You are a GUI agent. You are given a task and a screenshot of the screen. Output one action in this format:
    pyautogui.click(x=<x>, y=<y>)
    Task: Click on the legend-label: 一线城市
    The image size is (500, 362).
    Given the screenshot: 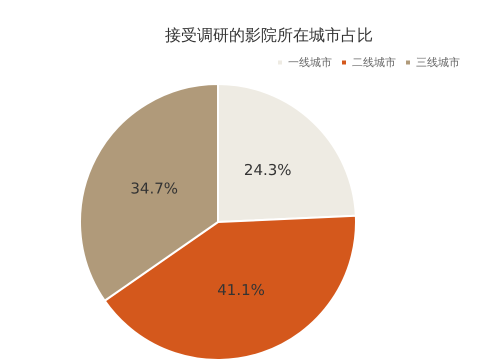 What is the action you would take?
    pyautogui.click(x=310, y=62)
    